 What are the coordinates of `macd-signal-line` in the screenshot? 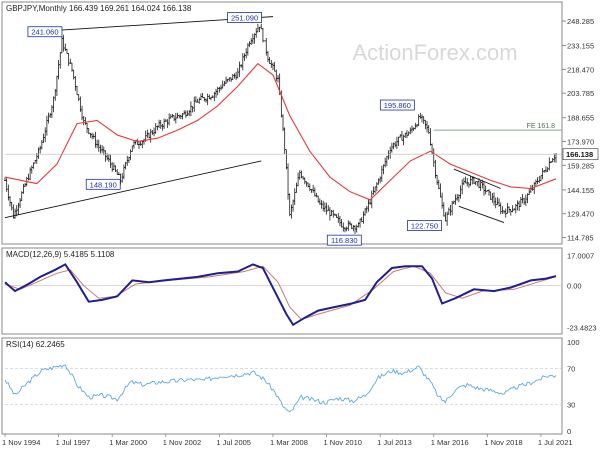 It's located at (280, 293).